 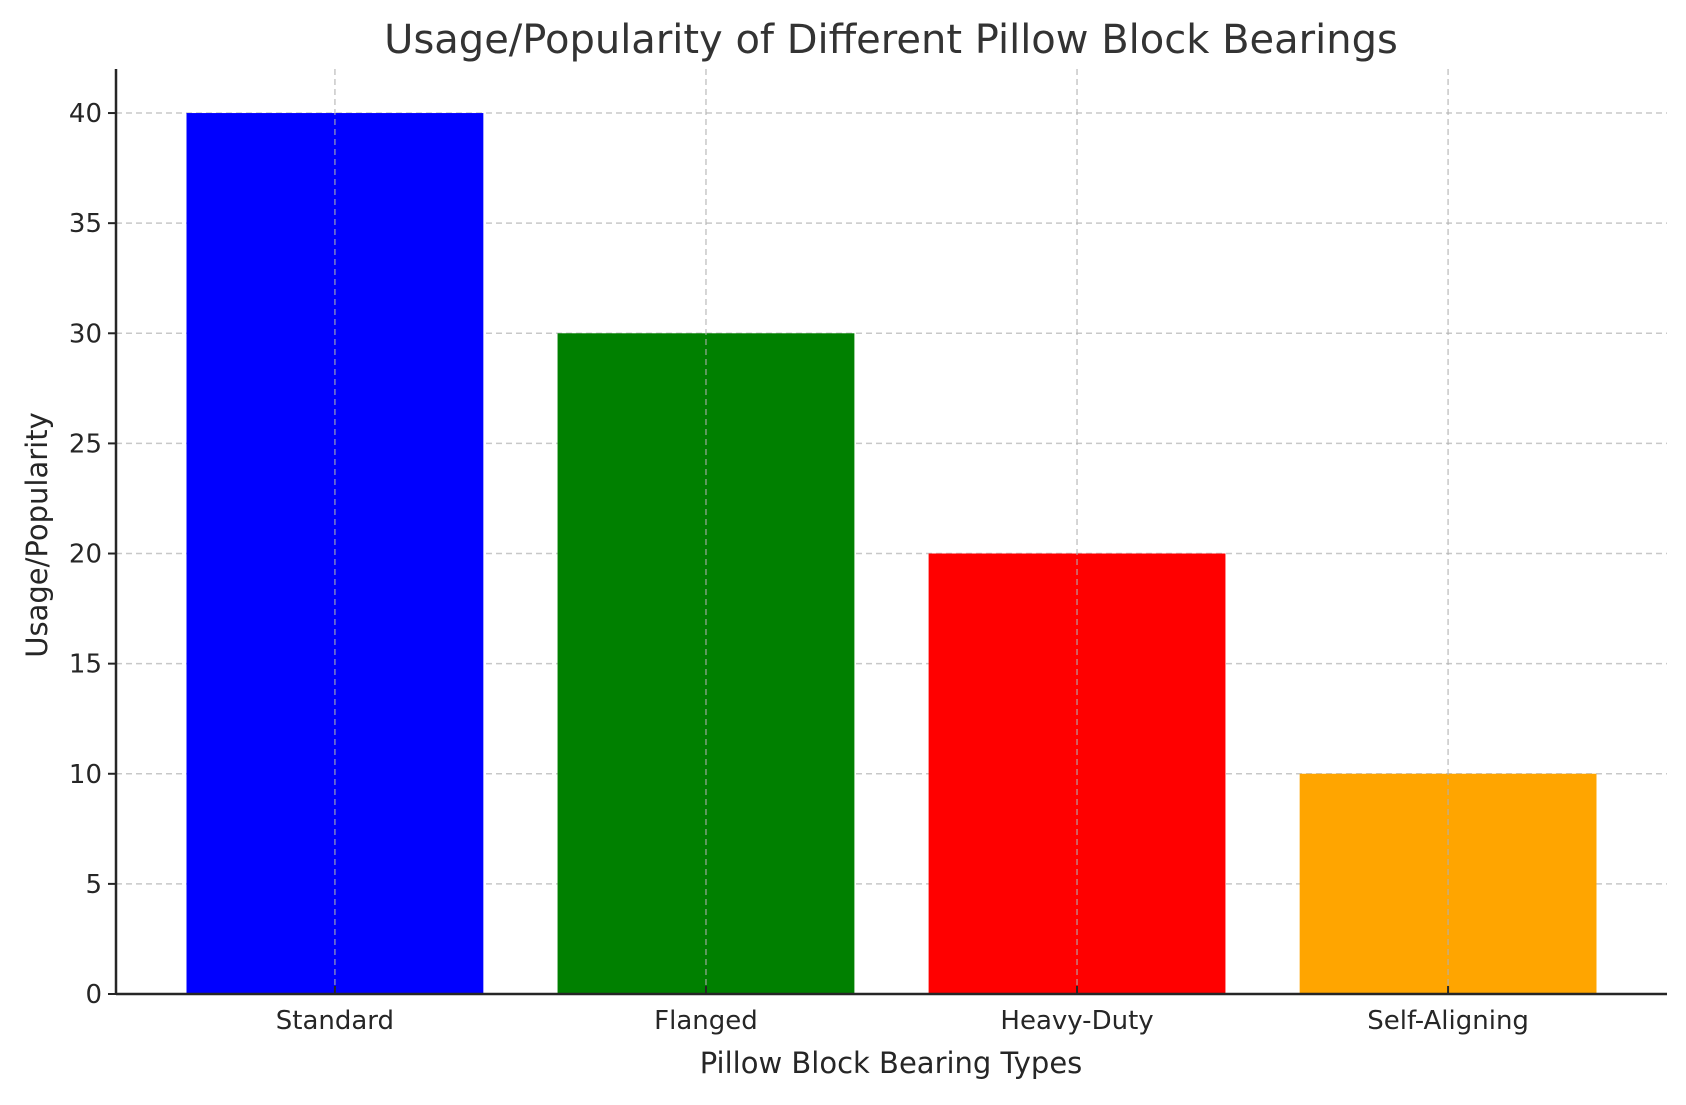 I want to click on y-tick-label: 20, so click(x=85, y=555).